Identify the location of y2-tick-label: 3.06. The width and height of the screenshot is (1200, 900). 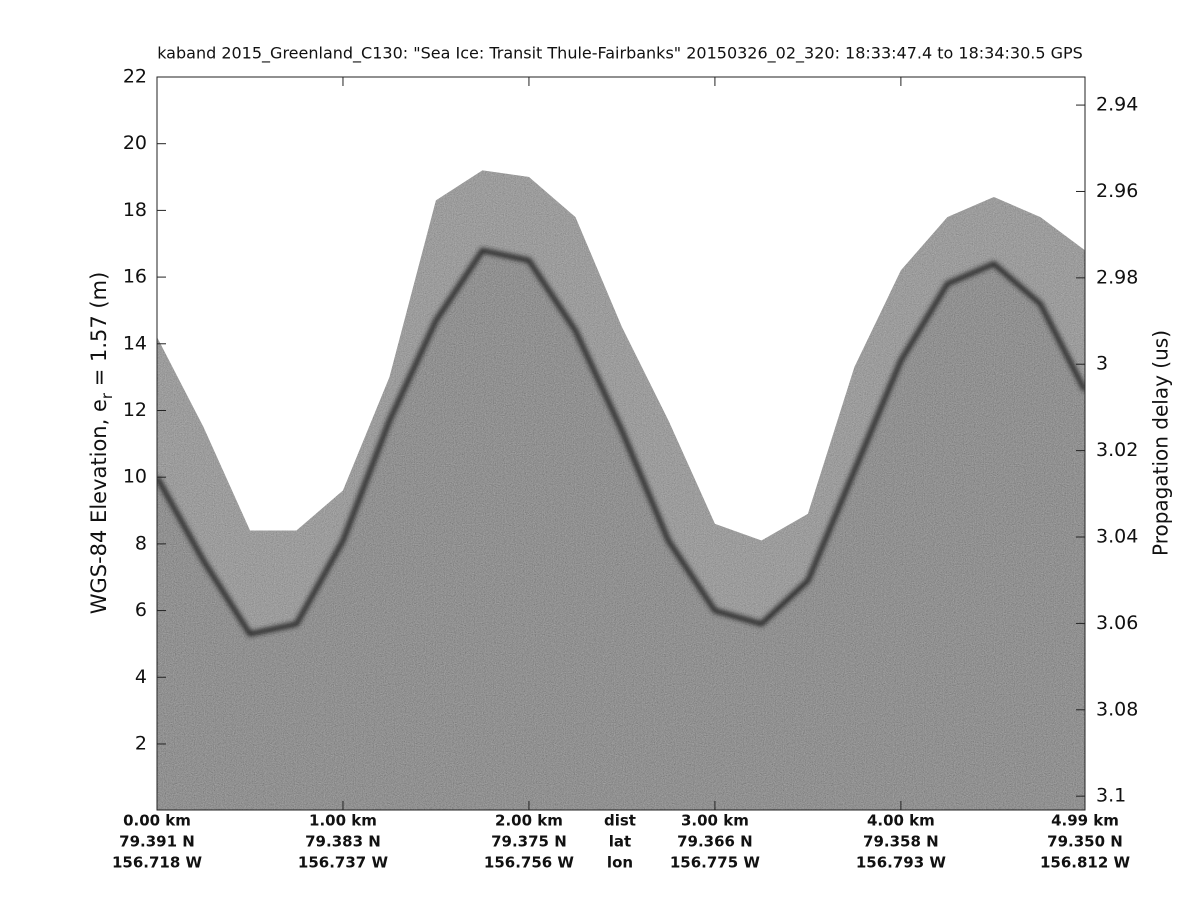
(1117, 623).